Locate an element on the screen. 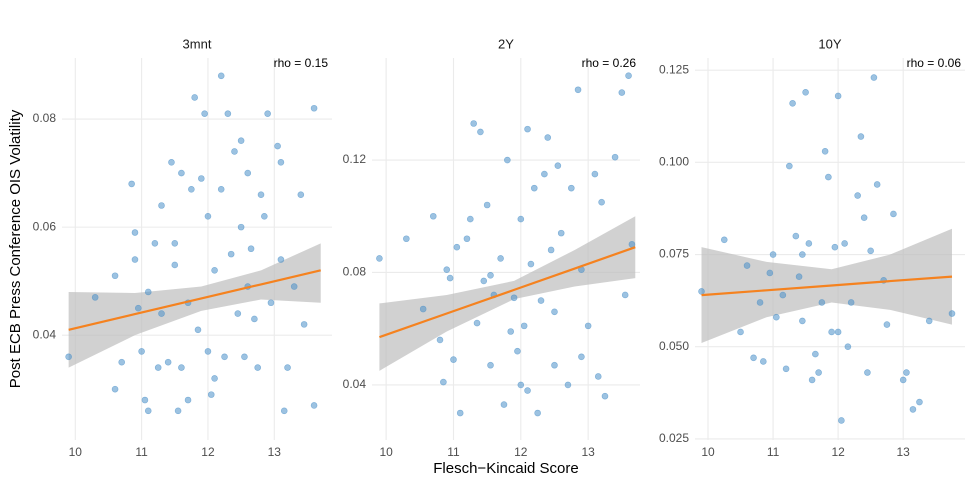  y-tick-label: 0.04 is located at coordinates (45, 334).